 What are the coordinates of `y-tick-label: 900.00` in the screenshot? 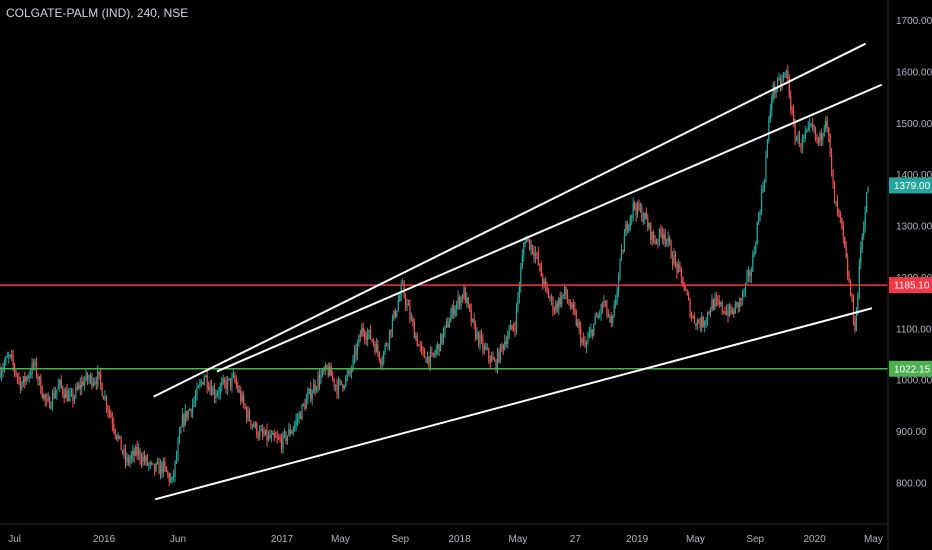 It's located at (911, 432).